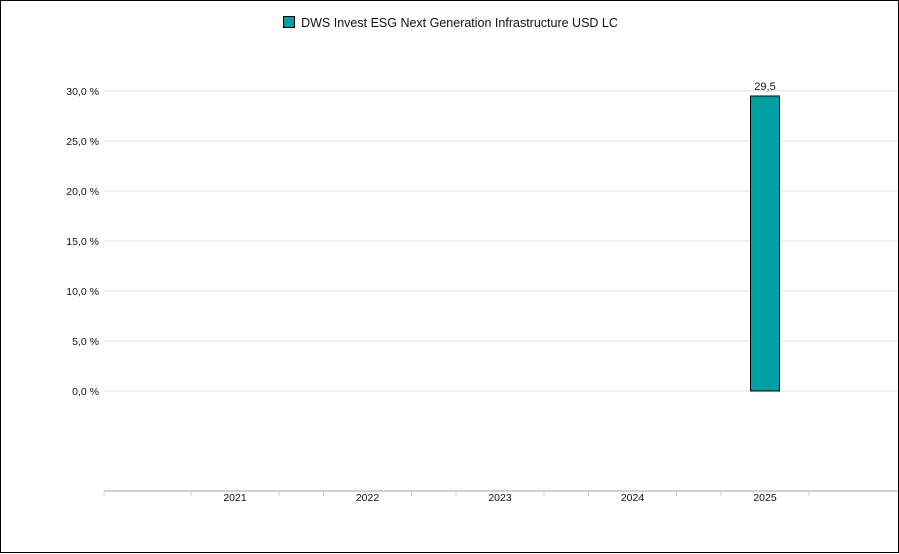  I want to click on x-tick-label: 2022, so click(368, 498).